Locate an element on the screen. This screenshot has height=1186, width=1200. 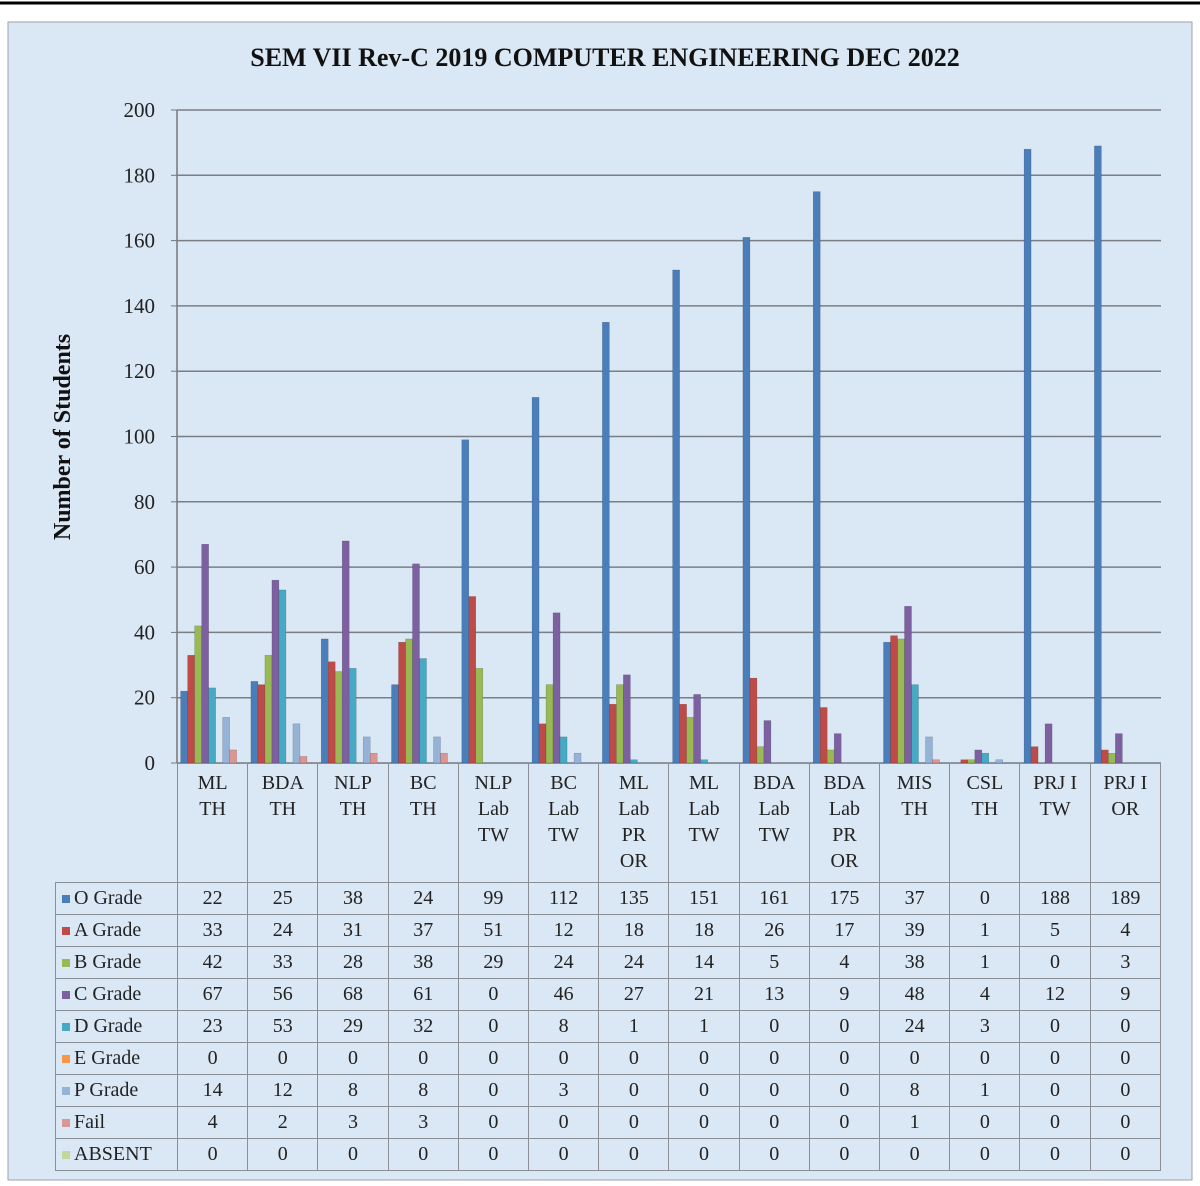
legend-label: ABSENT is located at coordinates (113, 1154).